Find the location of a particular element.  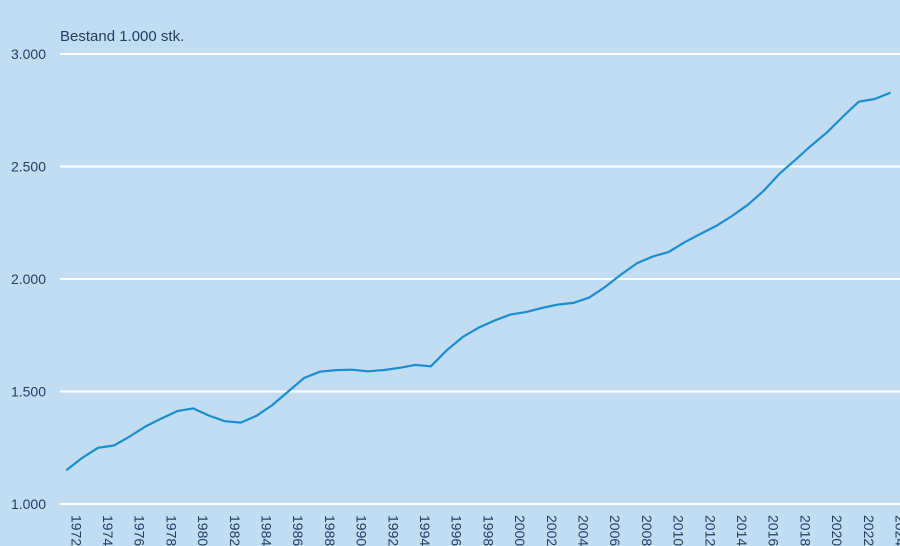

x-tick-label: 1984 is located at coordinates (267, 530).